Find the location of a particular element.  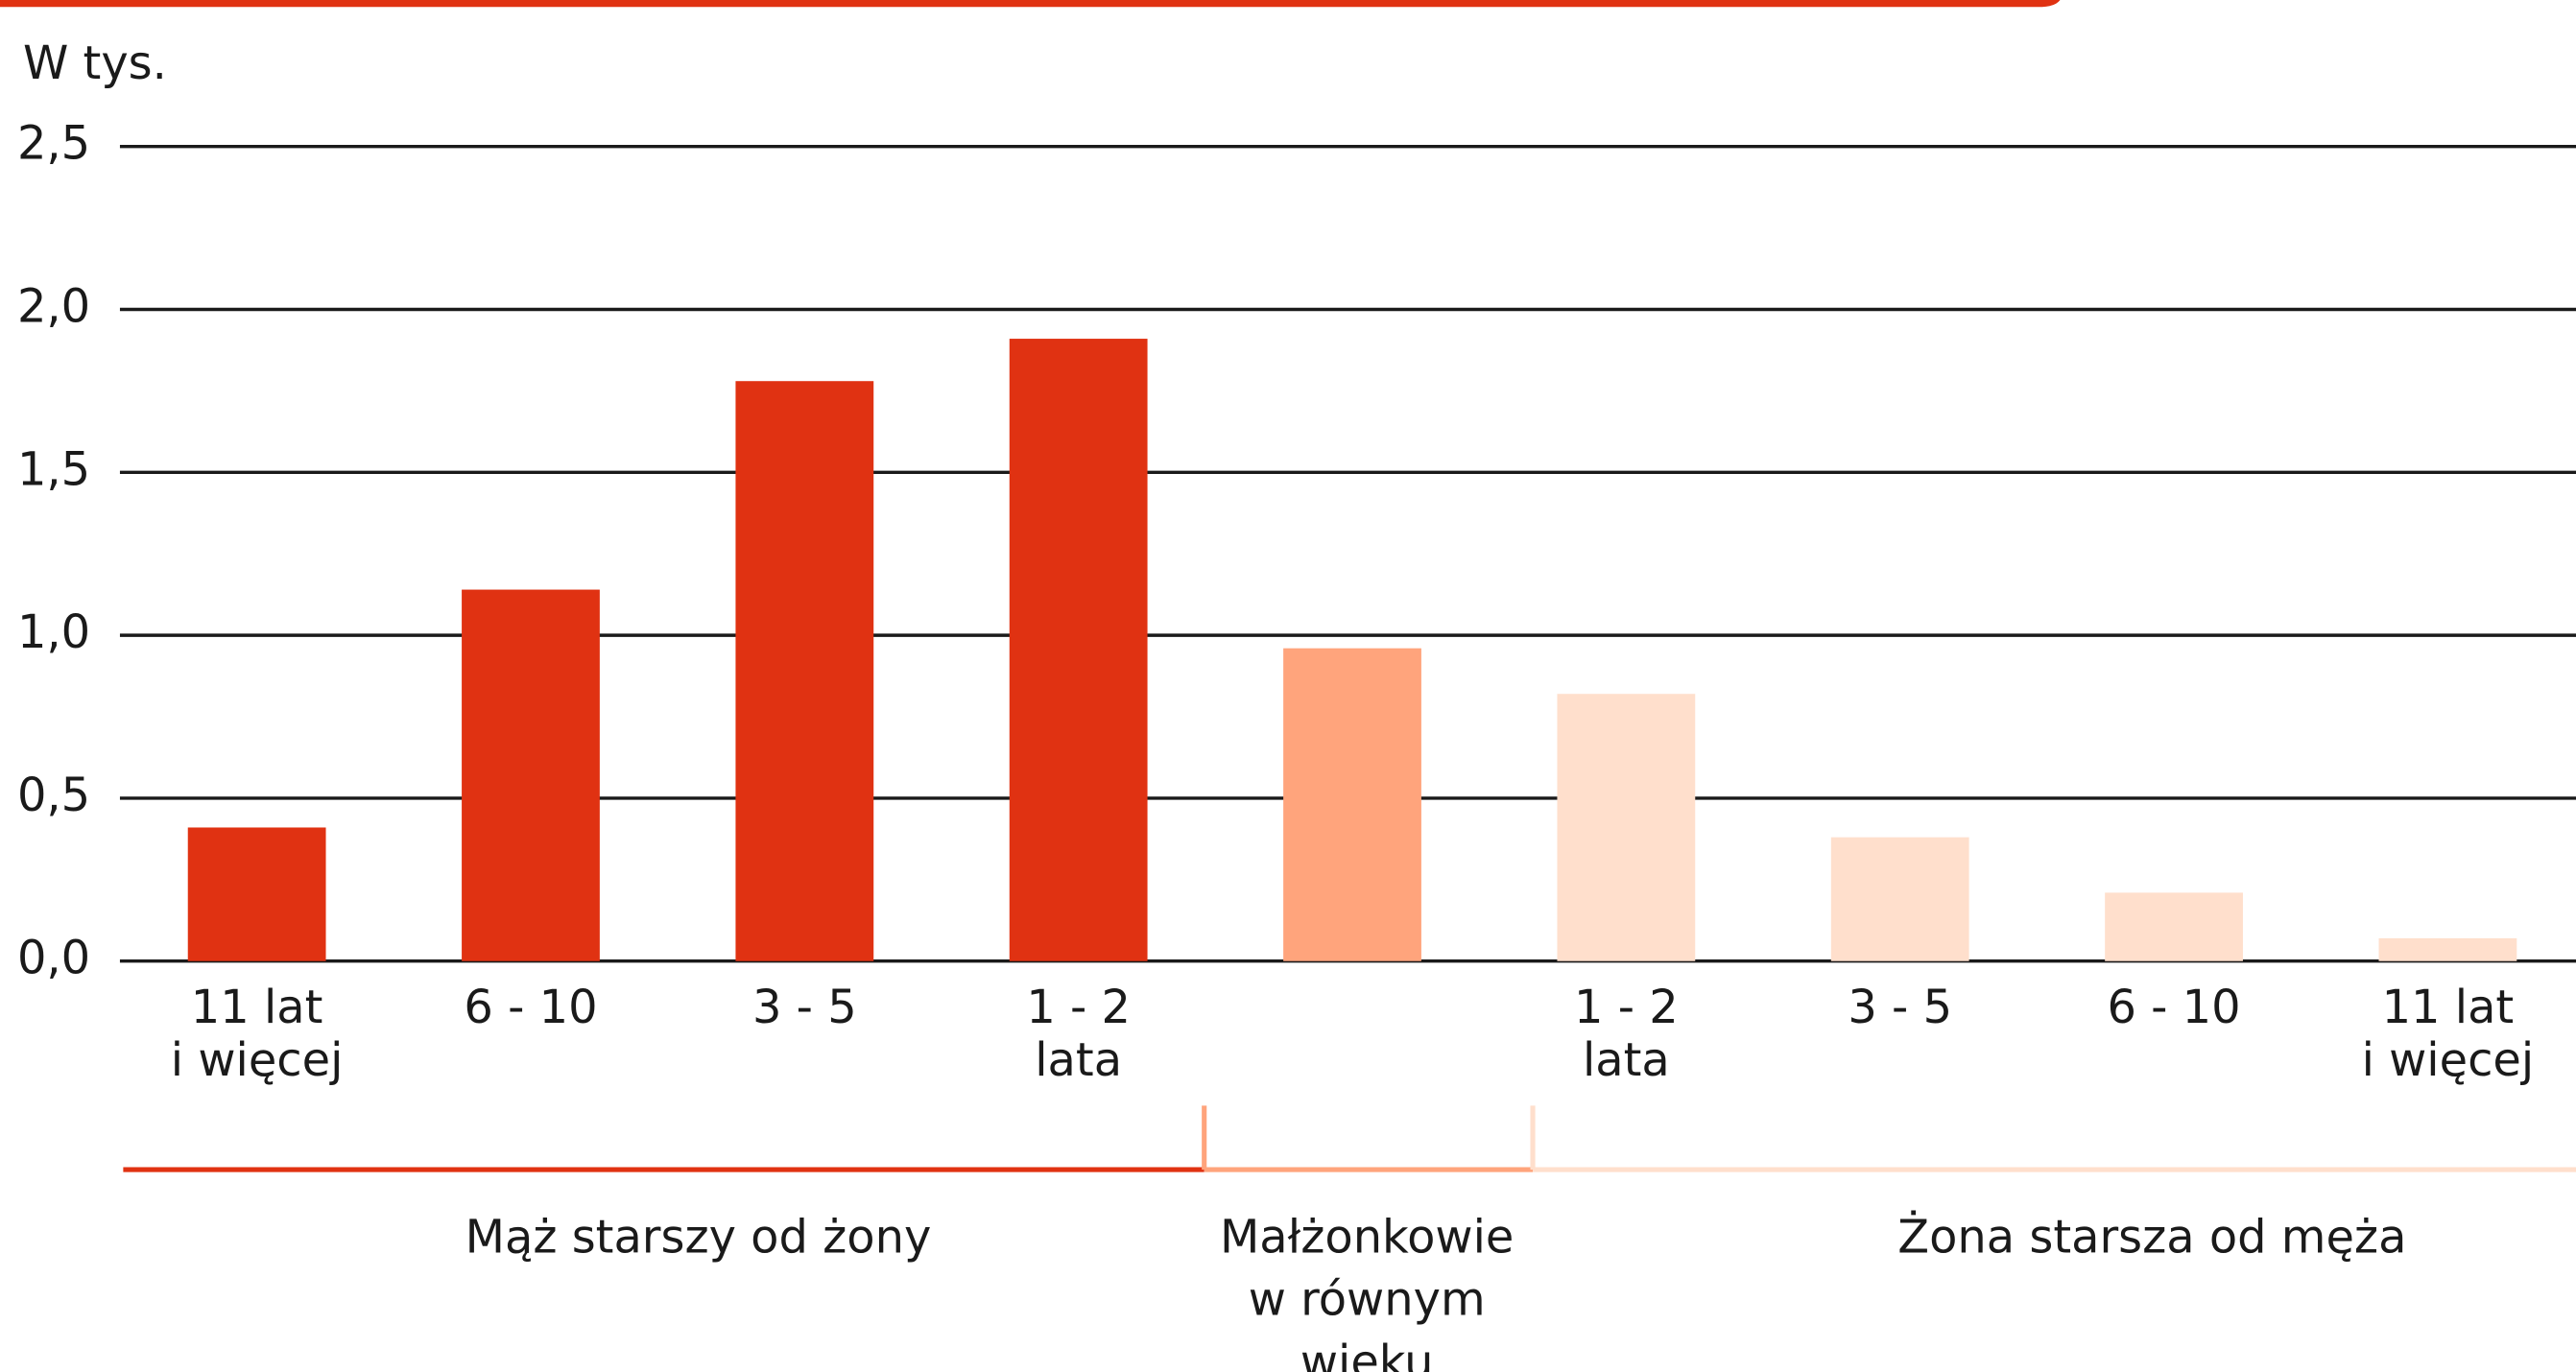

group-label-line: Żona starsza od męża is located at coordinates (2151, 1238).